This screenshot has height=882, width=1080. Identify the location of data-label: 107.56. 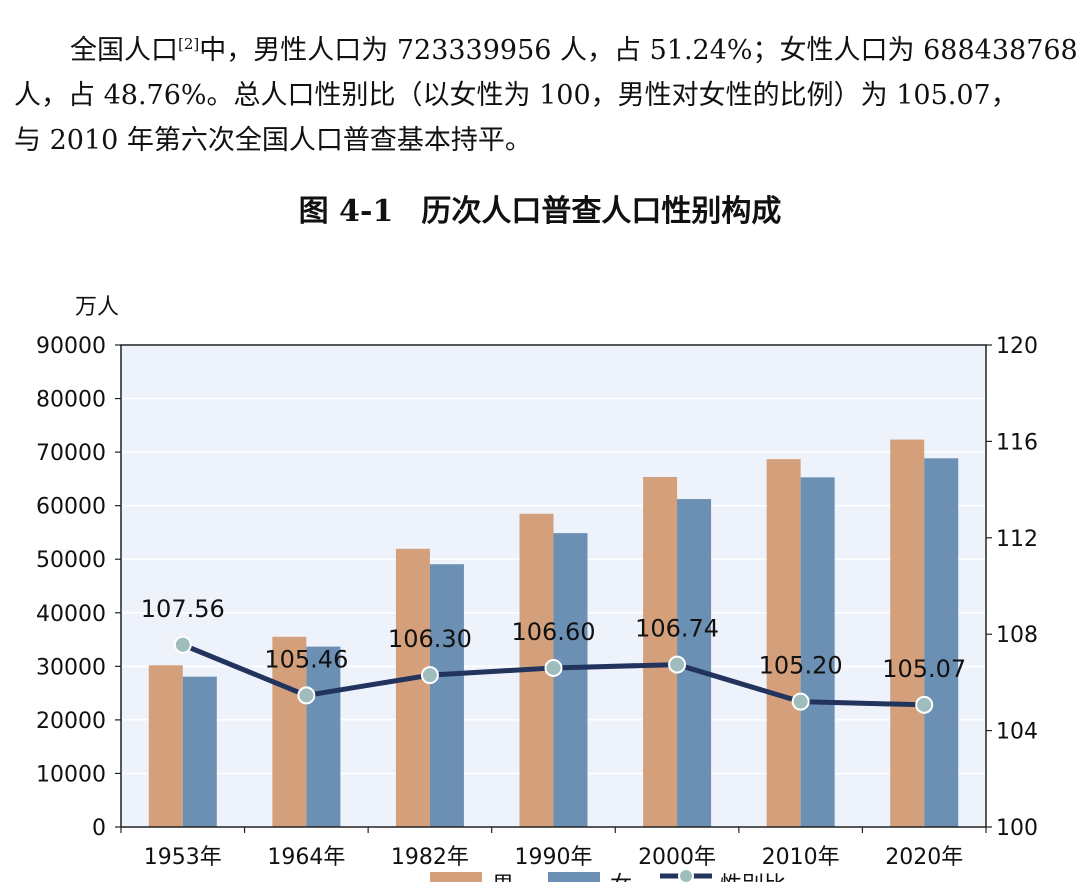
(183, 609).